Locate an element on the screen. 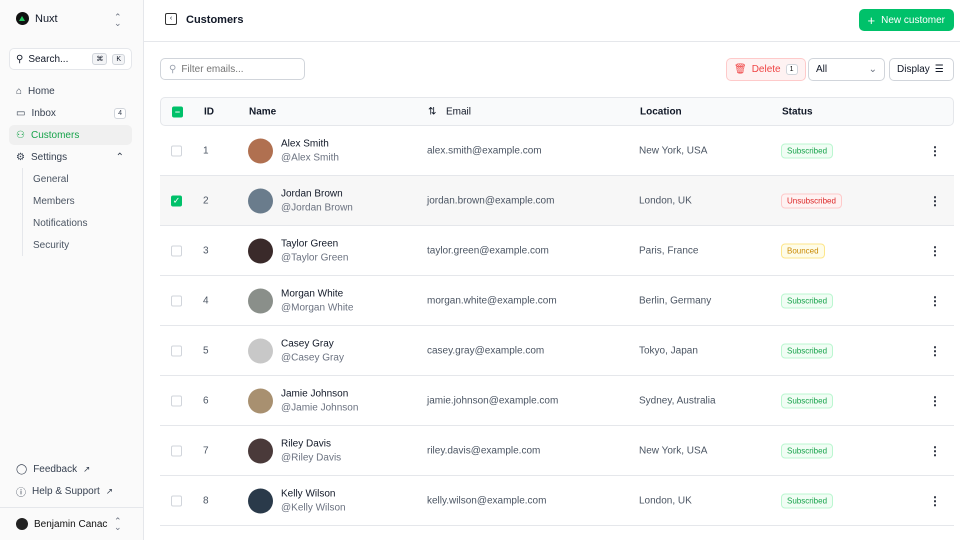 The image size is (960, 540). sidebar-item-members: Members is located at coordinates (54, 201).